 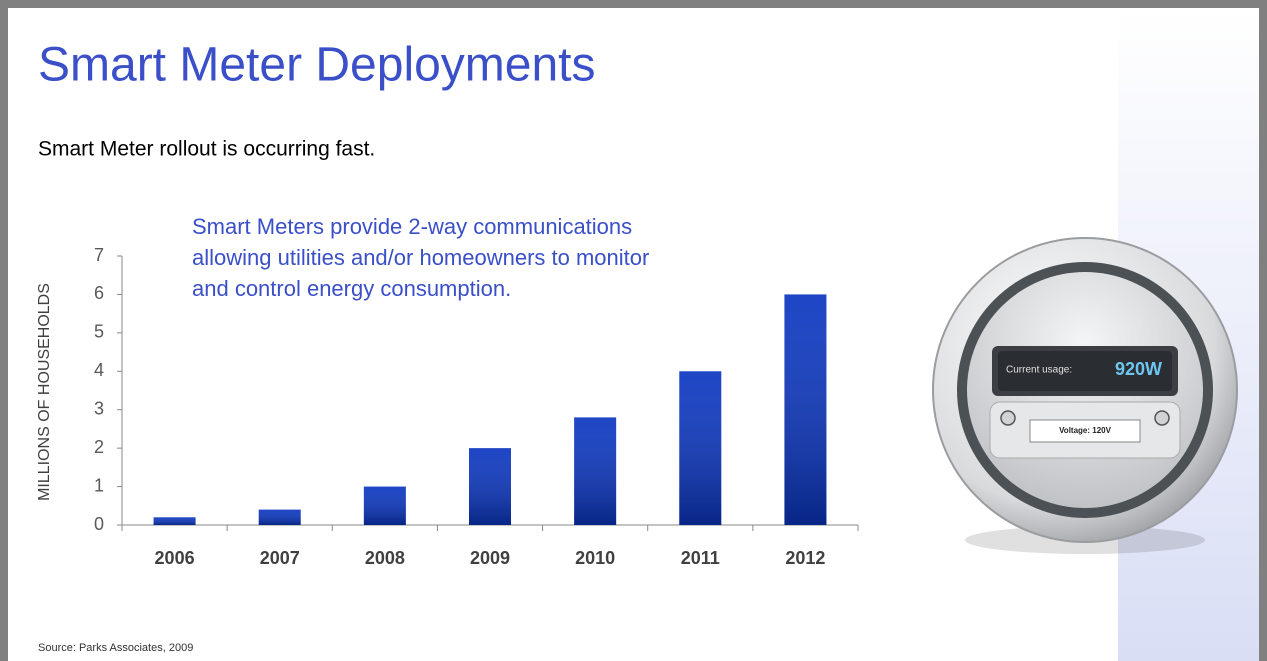 What do you see at coordinates (805, 558) in the screenshot?
I see `x-tick-label: 2012` at bounding box center [805, 558].